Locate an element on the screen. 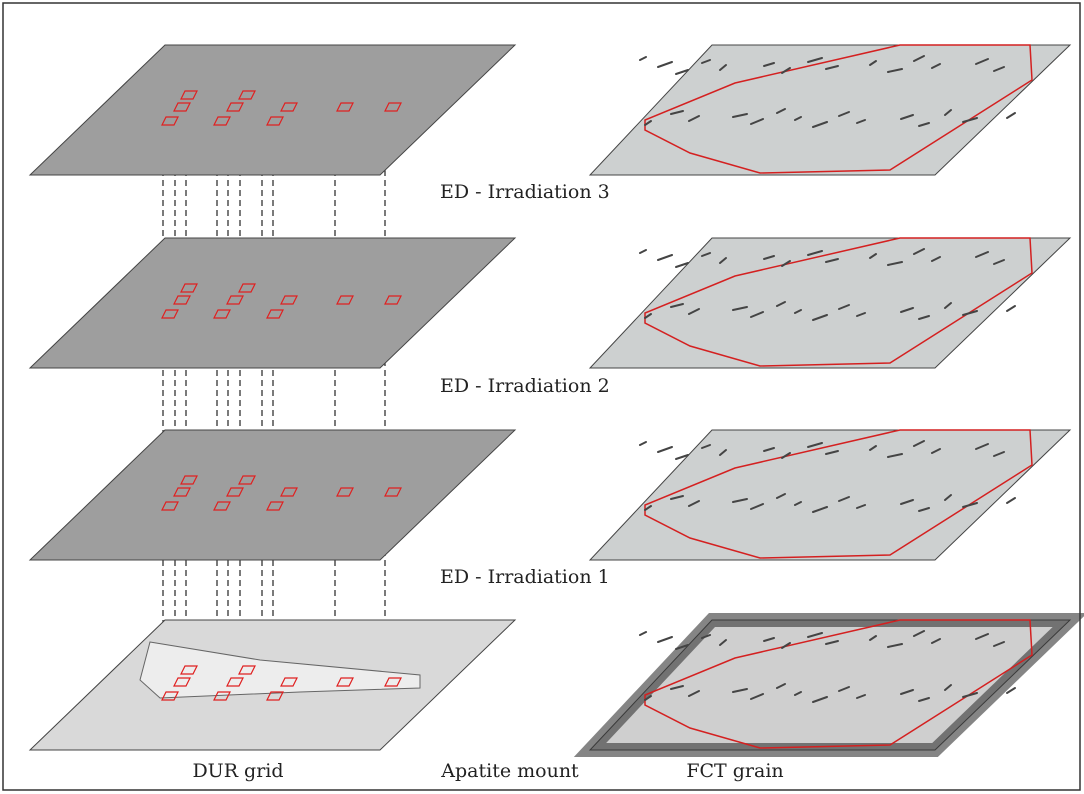 The width and height of the screenshot is (1084, 794). footer-label: FCT grain is located at coordinates (734, 771).